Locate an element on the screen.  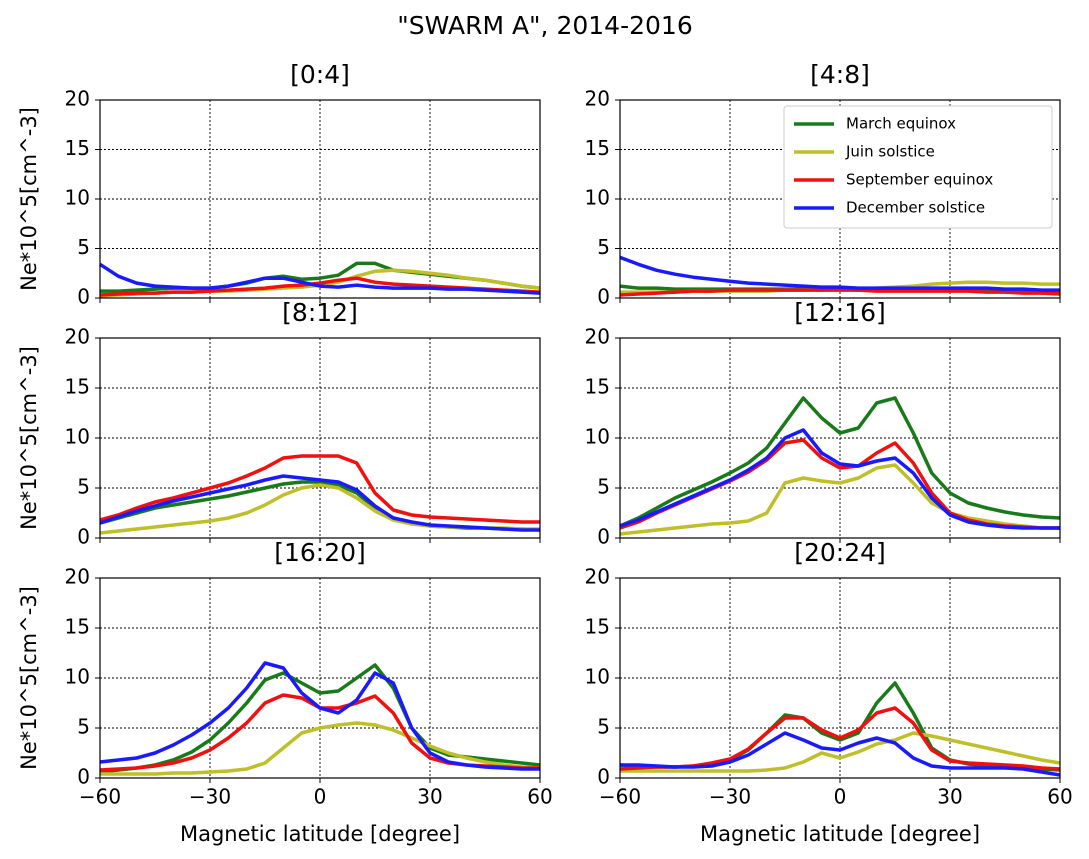
subplot-title: [12:16] is located at coordinates (840, 312).